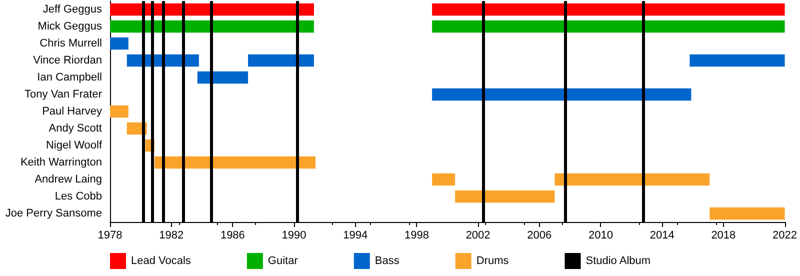 Image resolution: width=800 pixels, height=276 pixels. What do you see at coordinates (61, 162) in the screenshot?
I see `y-tick-label: Keith Warrington` at bounding box center [61, 162].